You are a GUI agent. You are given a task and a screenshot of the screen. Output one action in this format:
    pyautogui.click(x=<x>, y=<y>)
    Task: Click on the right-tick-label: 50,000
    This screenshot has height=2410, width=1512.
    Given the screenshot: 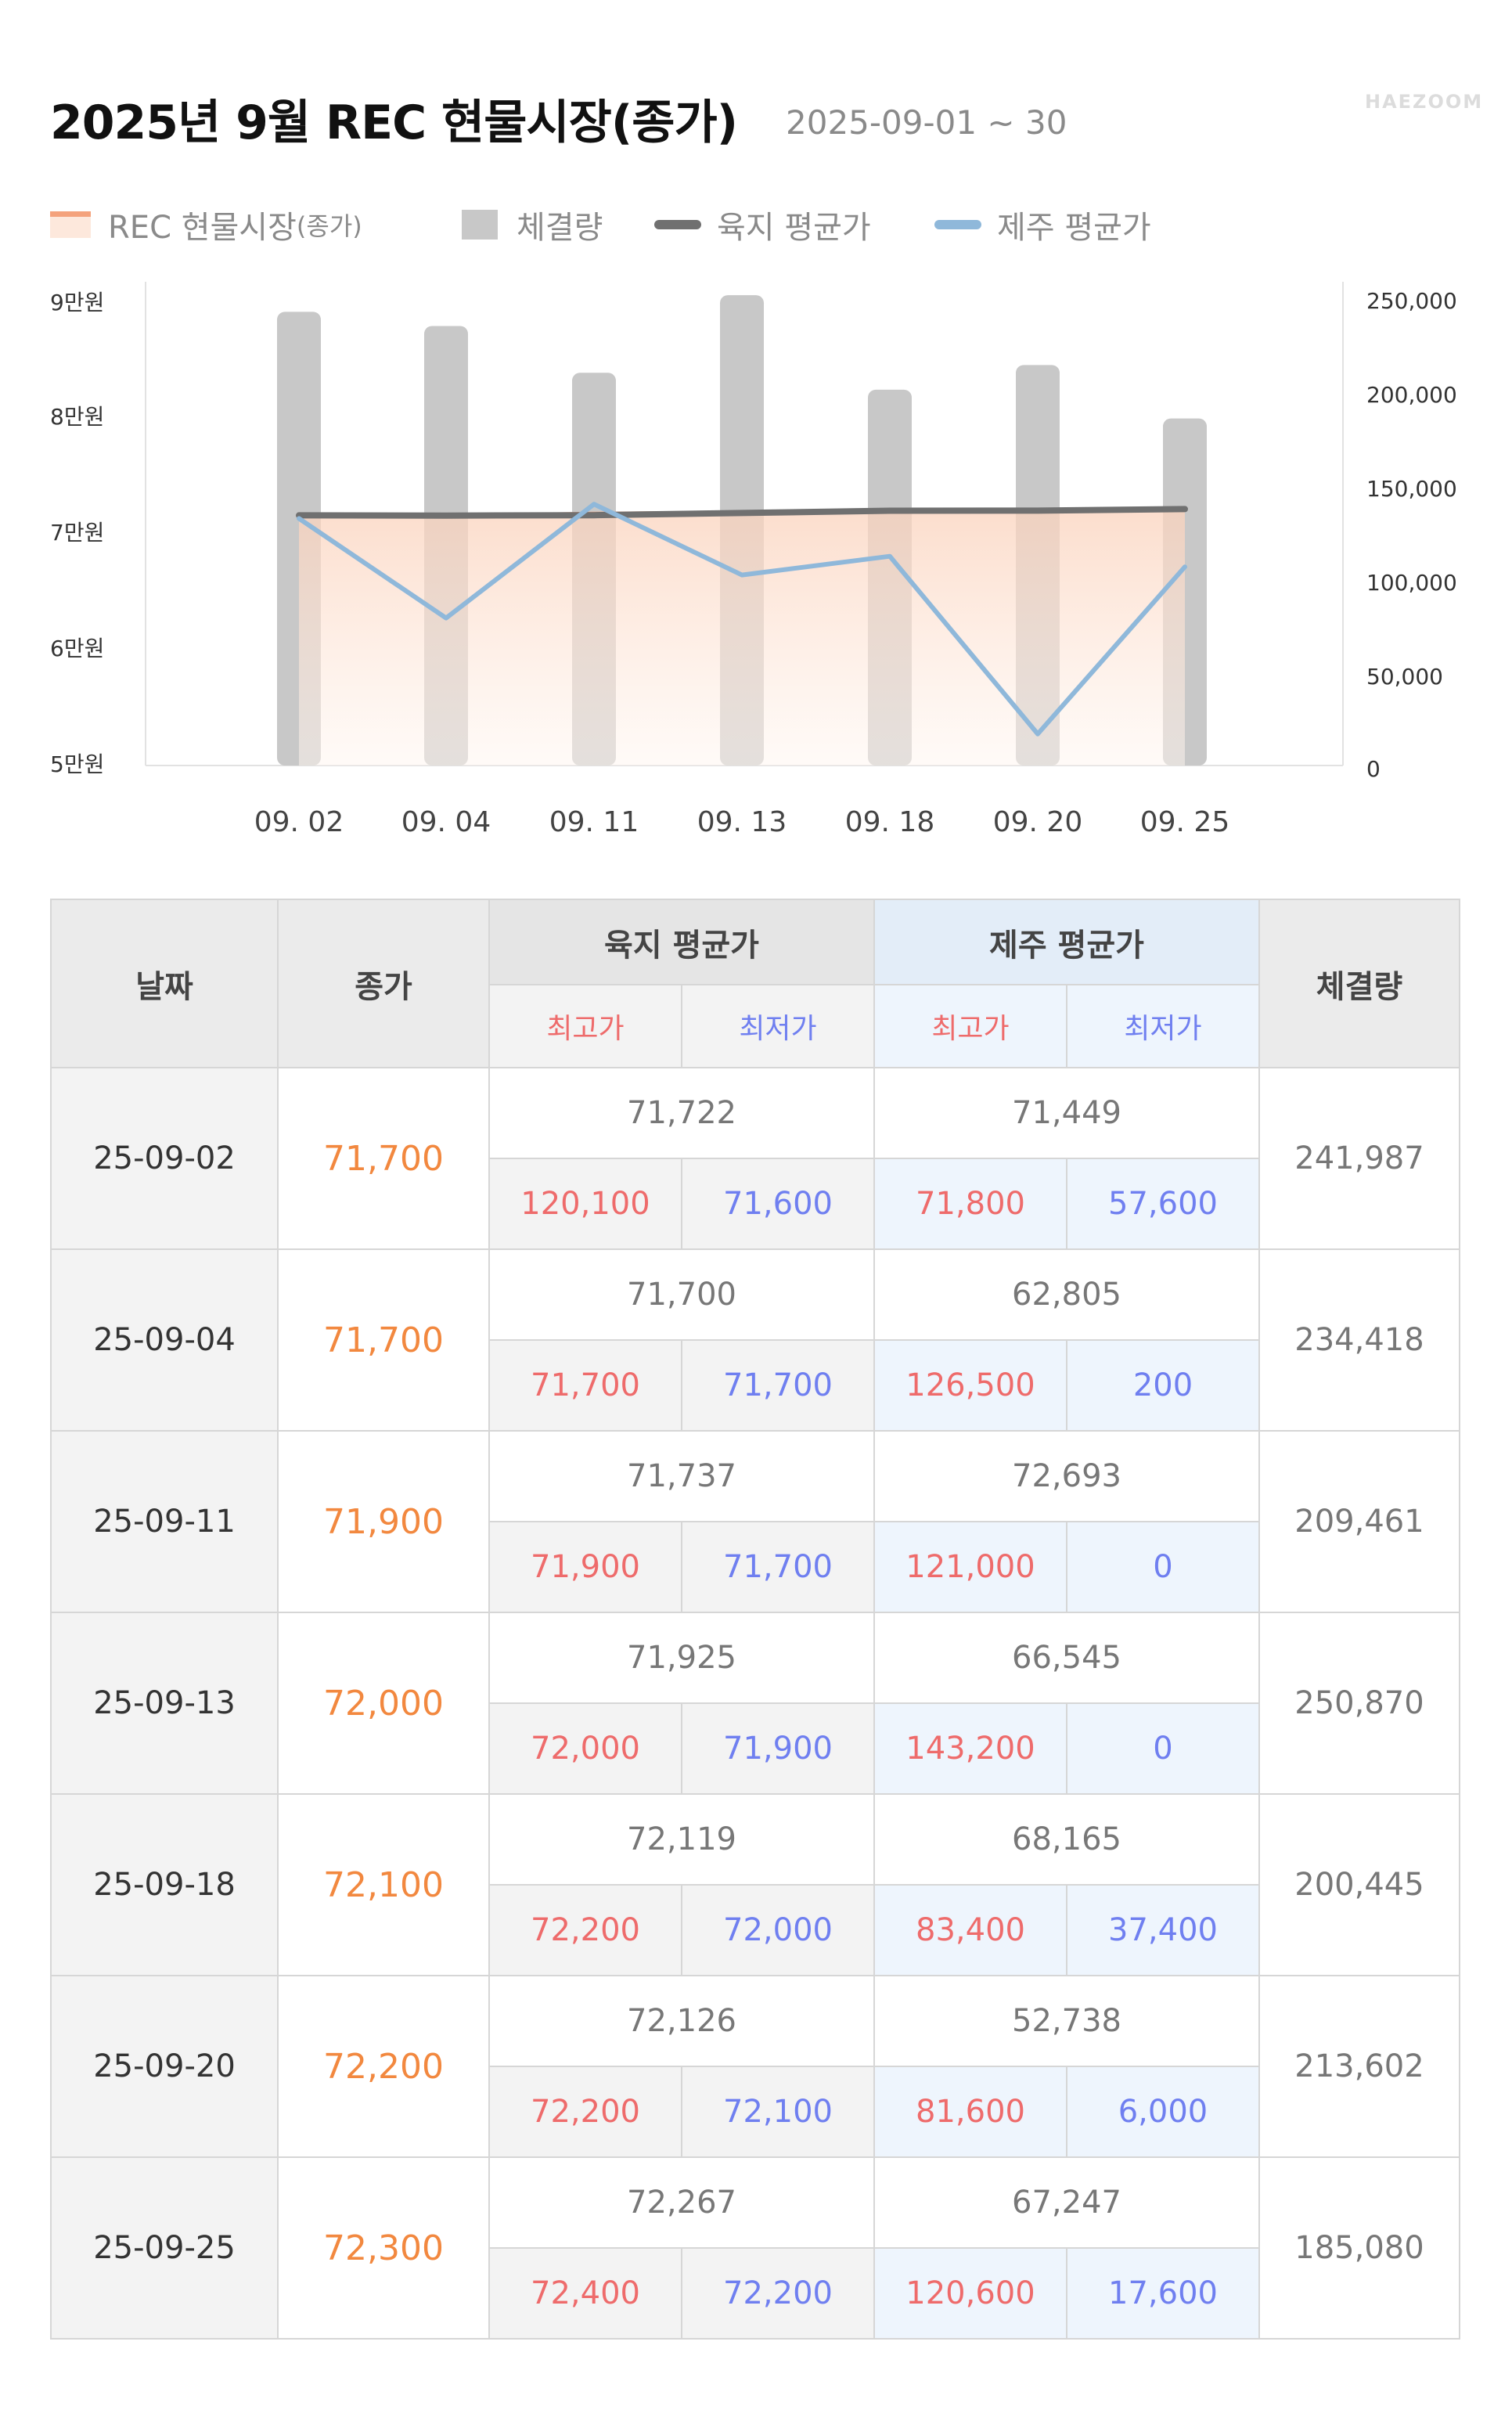 What is the action you would take?
    pyautogui.click(x=1404, y=677)
    